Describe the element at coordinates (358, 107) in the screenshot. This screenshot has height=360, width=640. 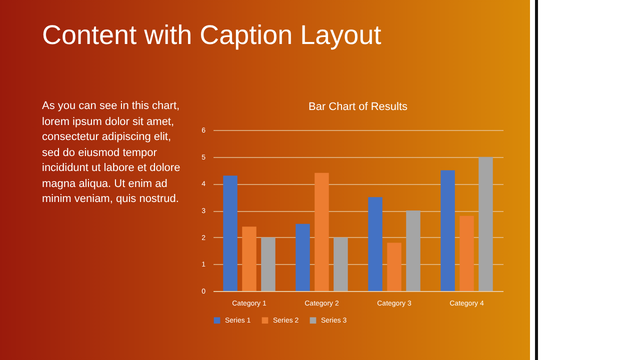
I see `chart-title: Bar Chart of Results` at that location.